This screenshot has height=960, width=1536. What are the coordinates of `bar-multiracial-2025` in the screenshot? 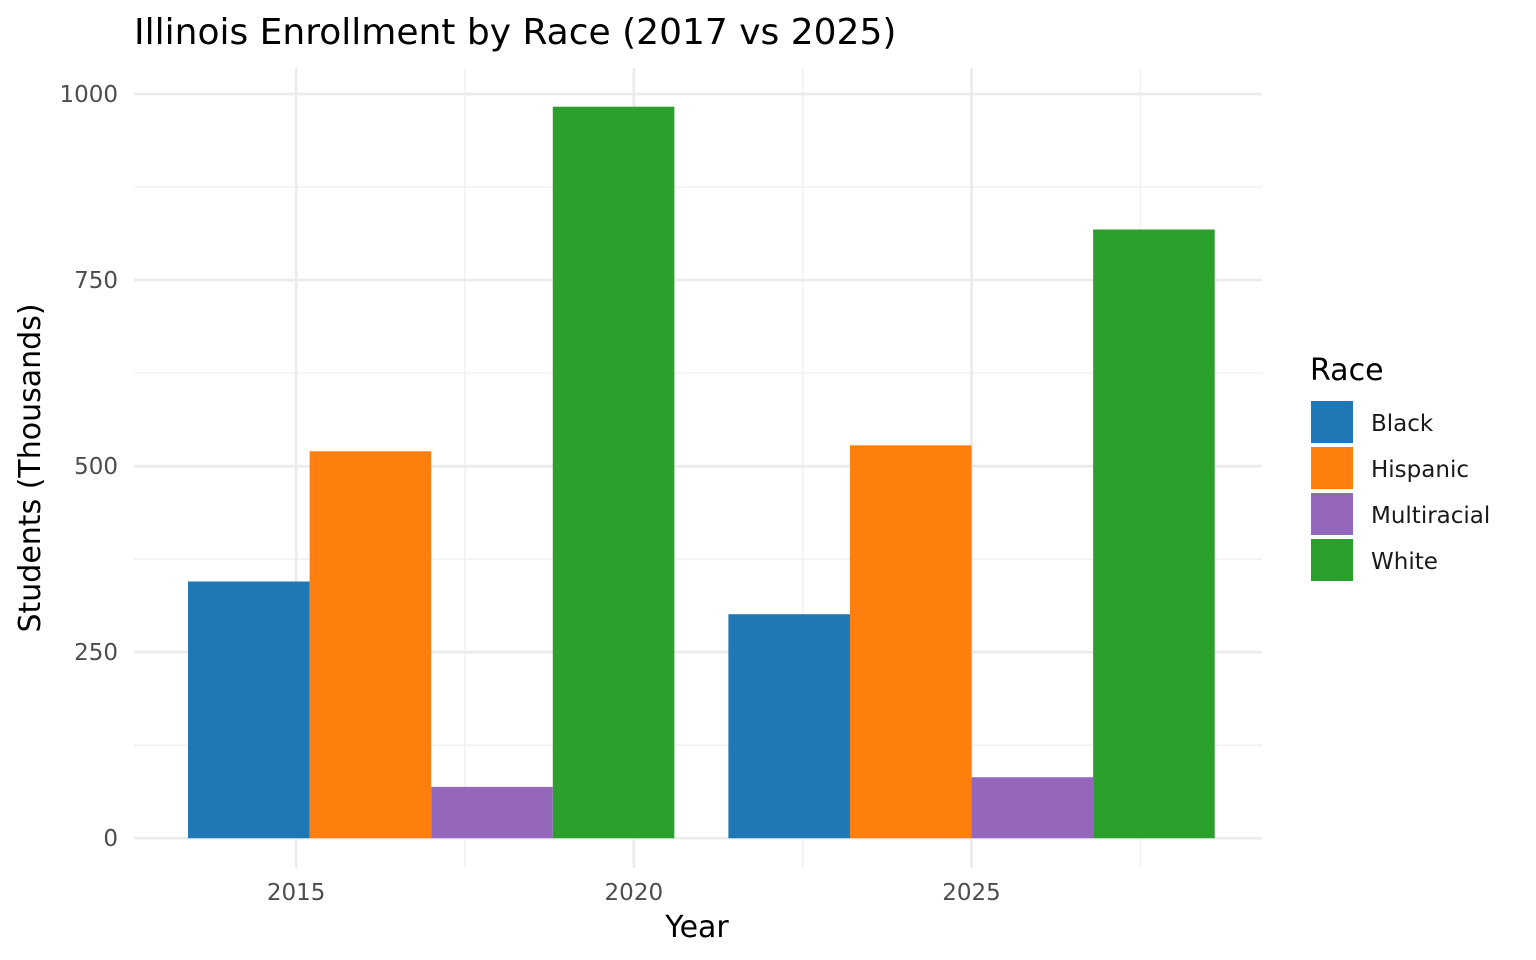 It's located at (1032, 808).